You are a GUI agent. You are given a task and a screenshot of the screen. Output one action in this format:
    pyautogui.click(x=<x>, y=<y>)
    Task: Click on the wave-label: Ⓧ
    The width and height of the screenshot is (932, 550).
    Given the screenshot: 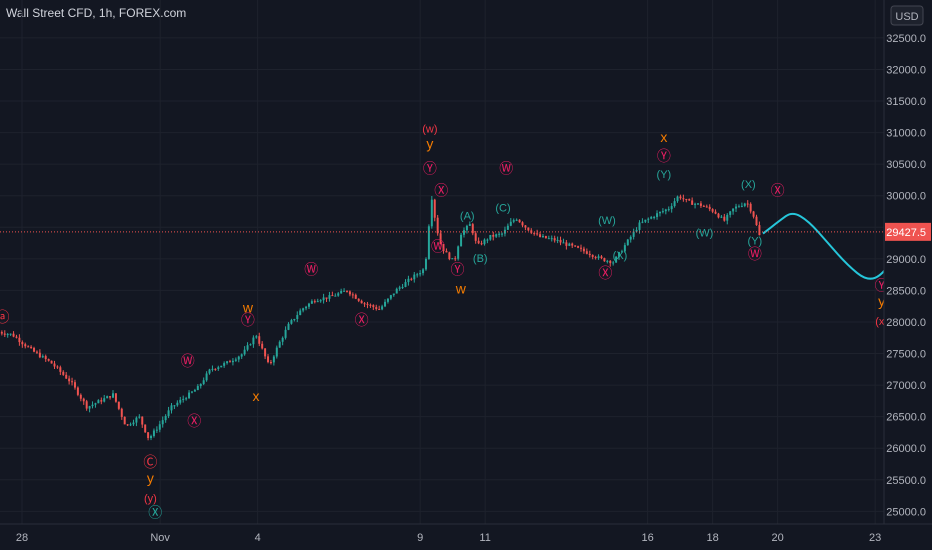 What is the action you would take?
    pyautogui.click(x=778, y=191)
    